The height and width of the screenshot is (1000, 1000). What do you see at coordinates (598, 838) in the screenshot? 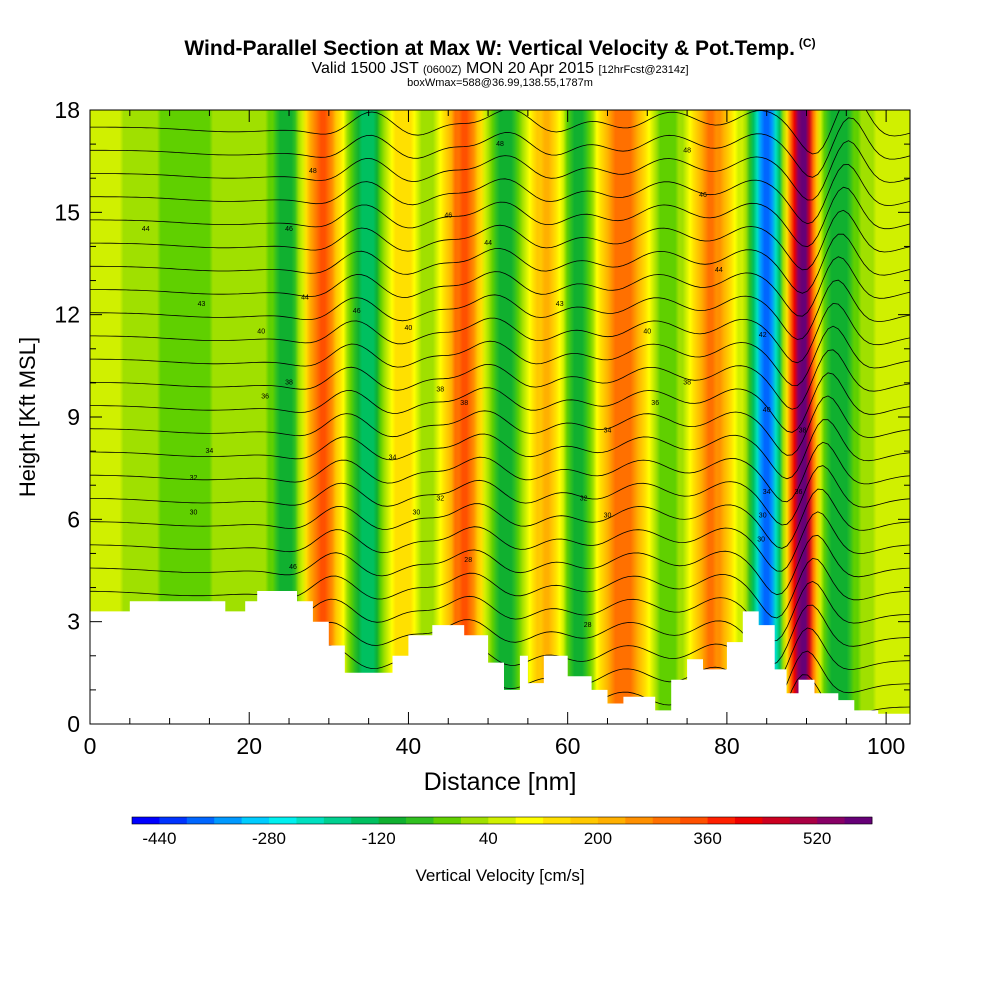
I see `colorbar-tick-label: 200` at bounding box center [598, 838].